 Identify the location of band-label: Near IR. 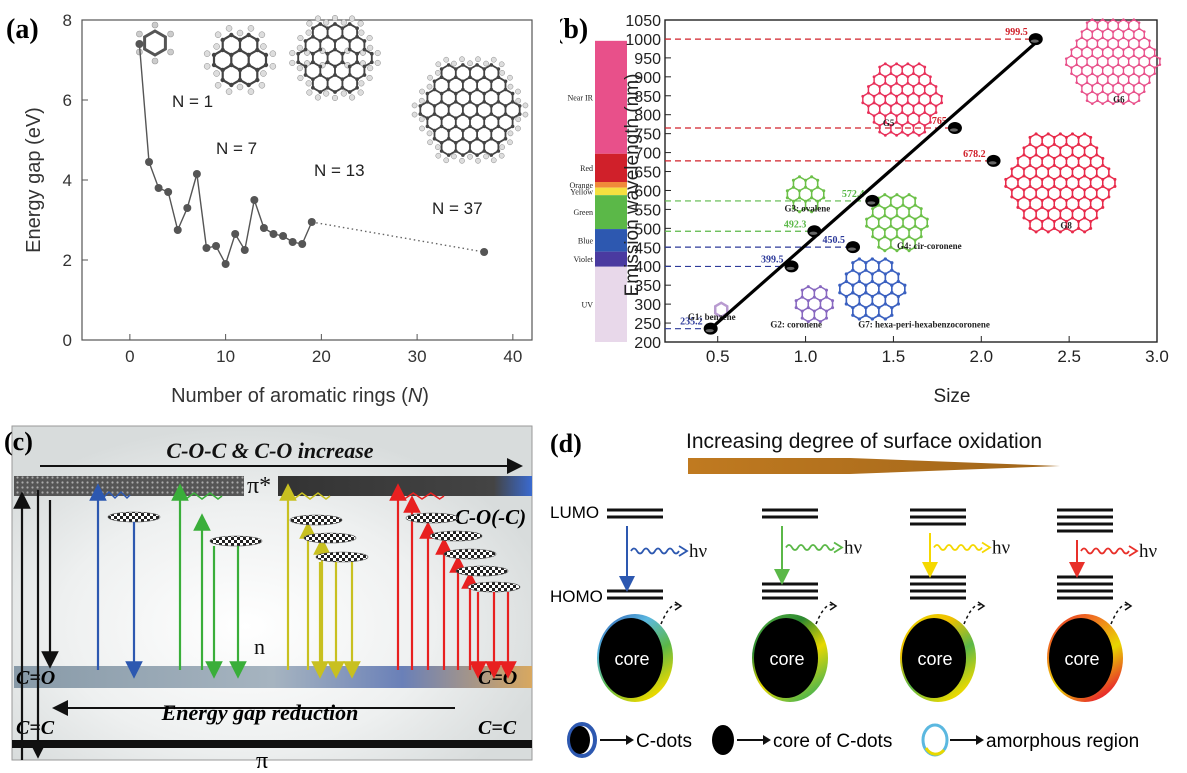
(580, 97).